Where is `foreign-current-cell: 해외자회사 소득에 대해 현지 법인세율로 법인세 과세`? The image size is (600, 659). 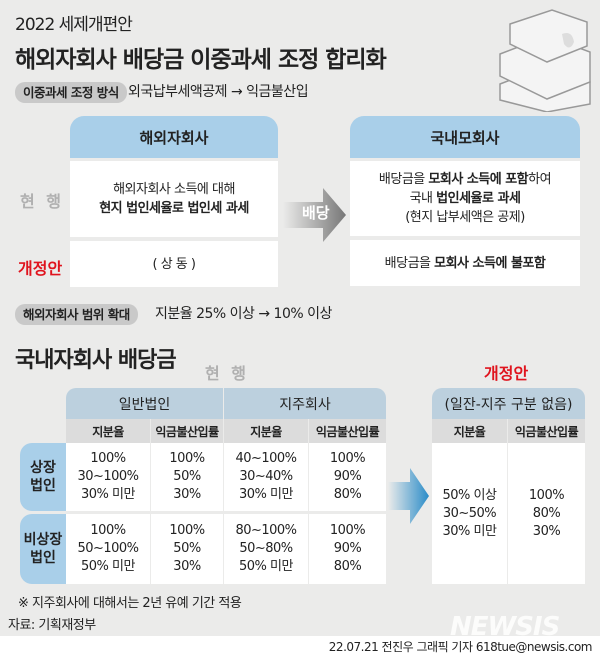 foreign-current-cell: 해외자회사 소득에 대해 현지 법인세율로 법인세 과세 is located at coordinates (174, 199).